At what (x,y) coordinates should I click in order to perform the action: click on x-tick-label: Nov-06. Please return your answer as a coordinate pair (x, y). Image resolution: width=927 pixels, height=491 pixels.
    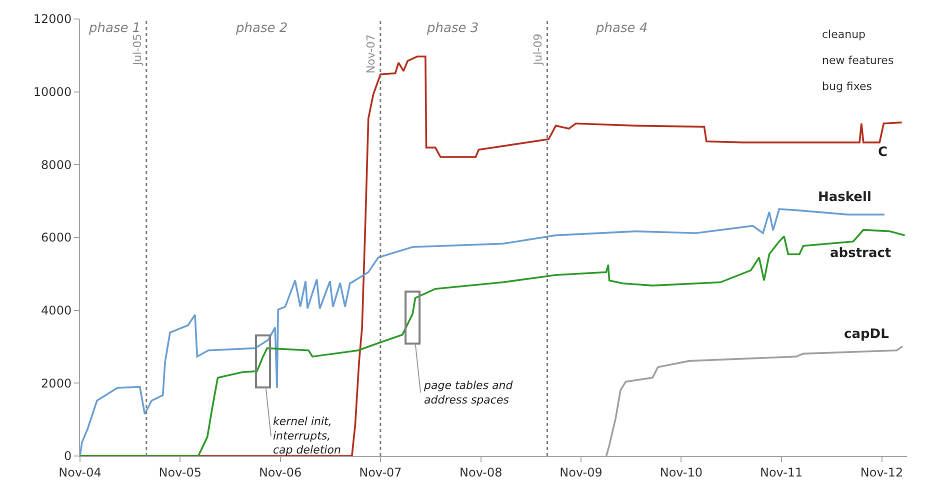
    Looking at the image, I should click on (280, 472).